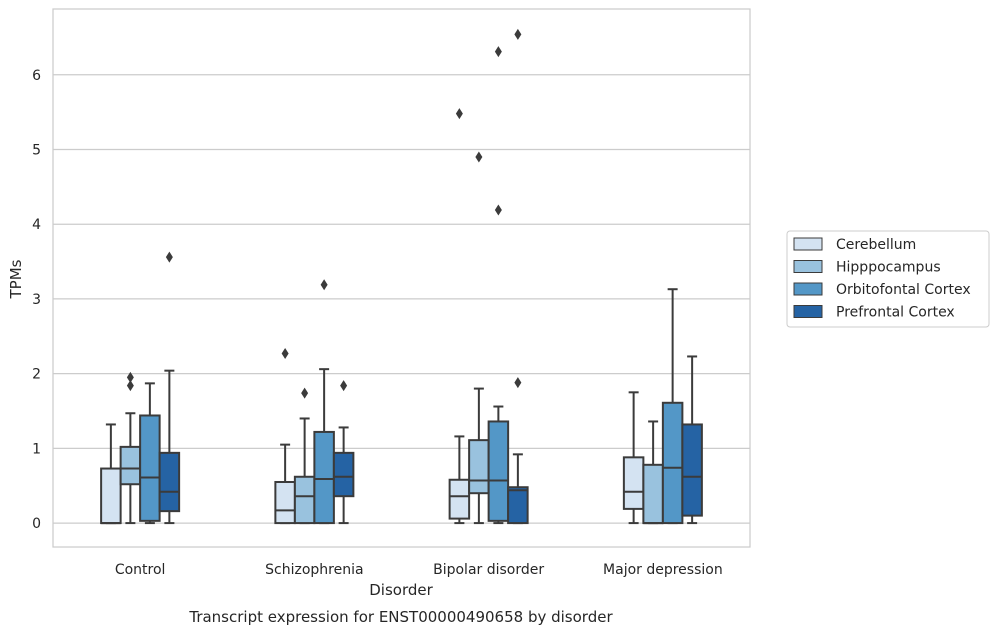  What do you see at coordinates (488, 570) in the screenshot?
I see `x-tick-label: Bipolar disorder` at bounding box center [488, 570].